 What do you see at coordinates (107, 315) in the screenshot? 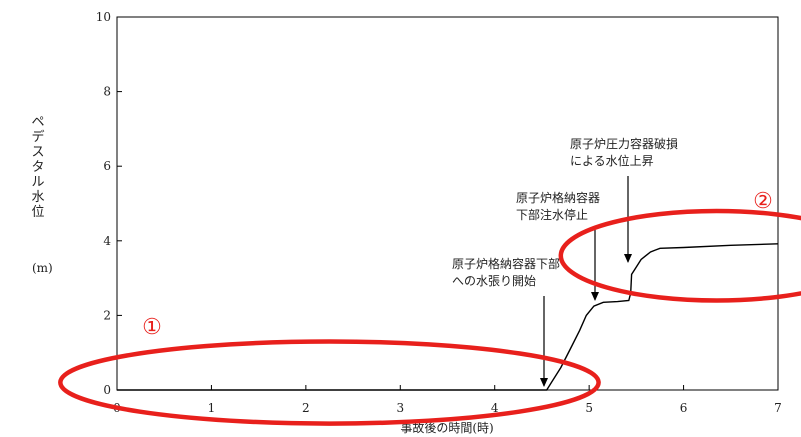
I see `y-tick-label: 2` at bounding box center [107, 315].